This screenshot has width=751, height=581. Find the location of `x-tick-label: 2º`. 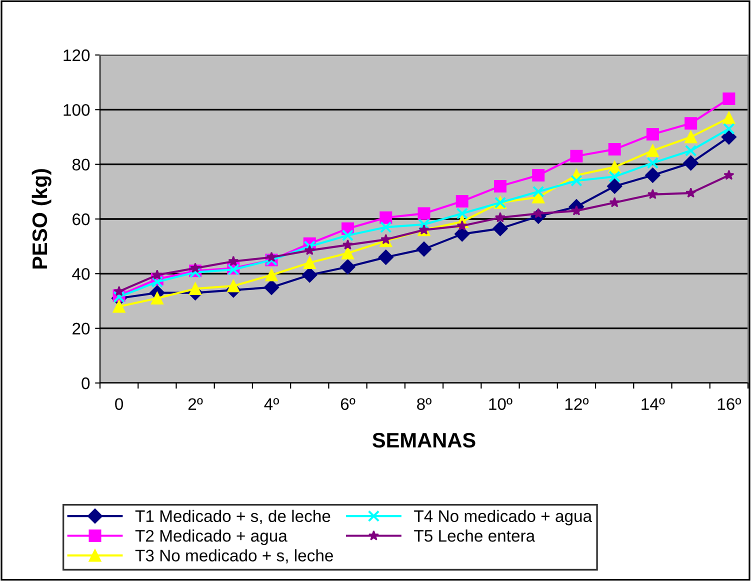

x-tick-label: 2º is located at coordinates (195, 404).